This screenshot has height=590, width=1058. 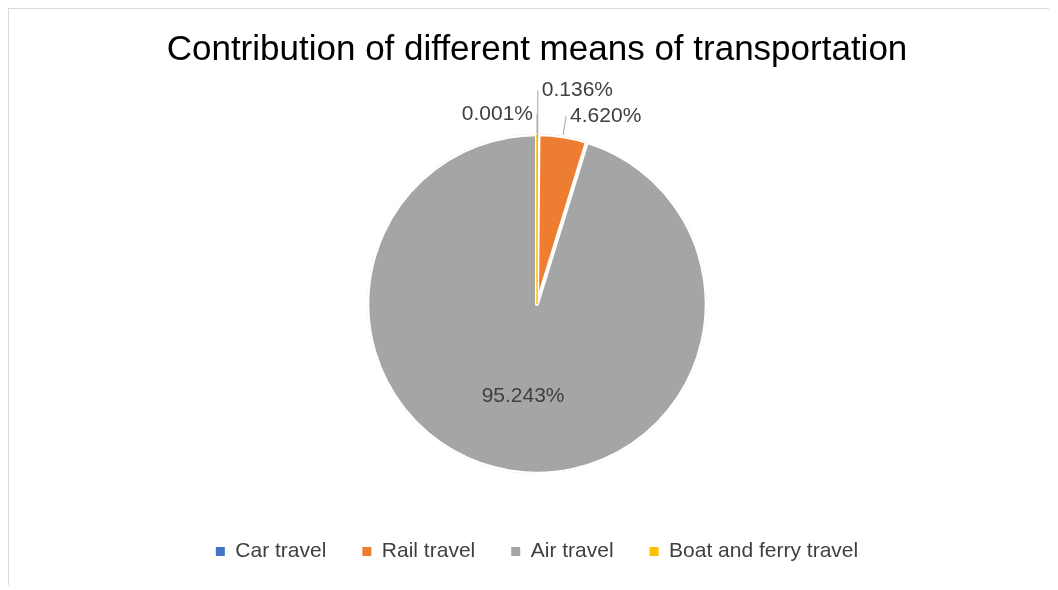 I want to click on legend-label: Rail travel, so click(x=428, y=550).